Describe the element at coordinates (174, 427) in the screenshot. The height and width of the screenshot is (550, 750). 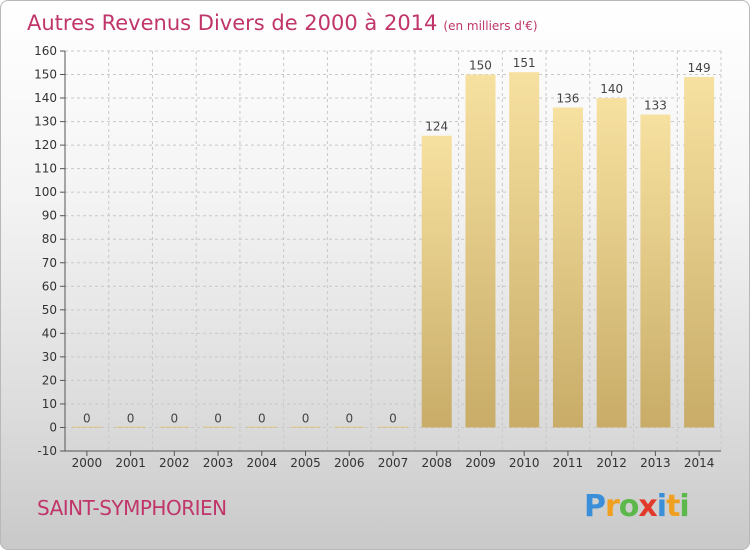
I see `bar-2002` at that location.